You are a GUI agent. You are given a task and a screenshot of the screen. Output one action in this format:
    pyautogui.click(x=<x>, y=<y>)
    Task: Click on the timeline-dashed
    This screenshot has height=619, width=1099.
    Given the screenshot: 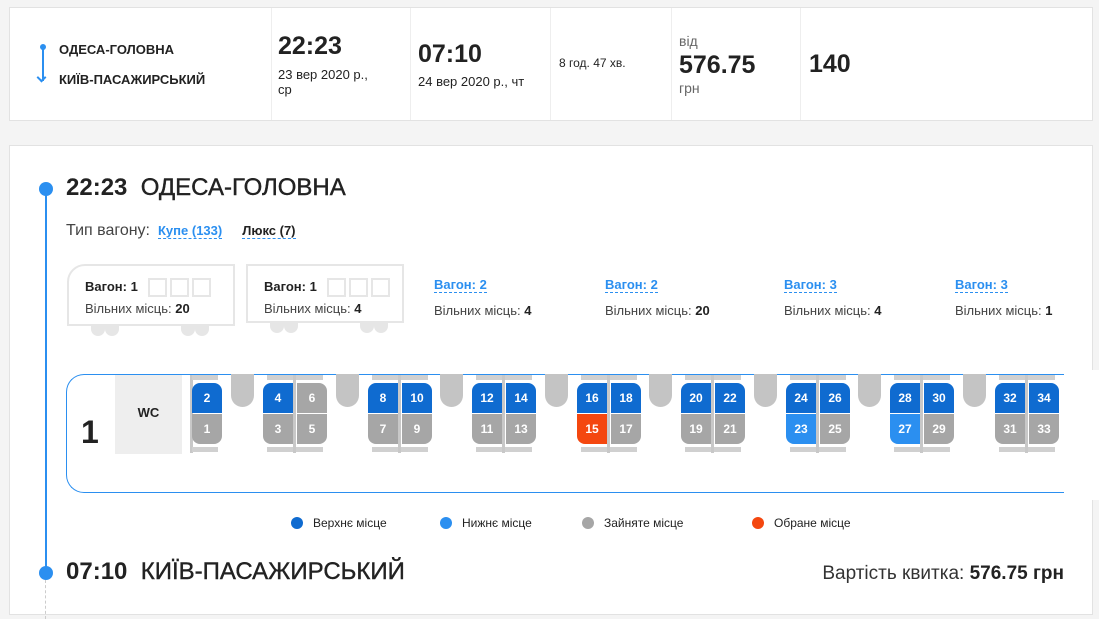 What is the action you would take?
    pyautogui.click(x=45, y=599)
    